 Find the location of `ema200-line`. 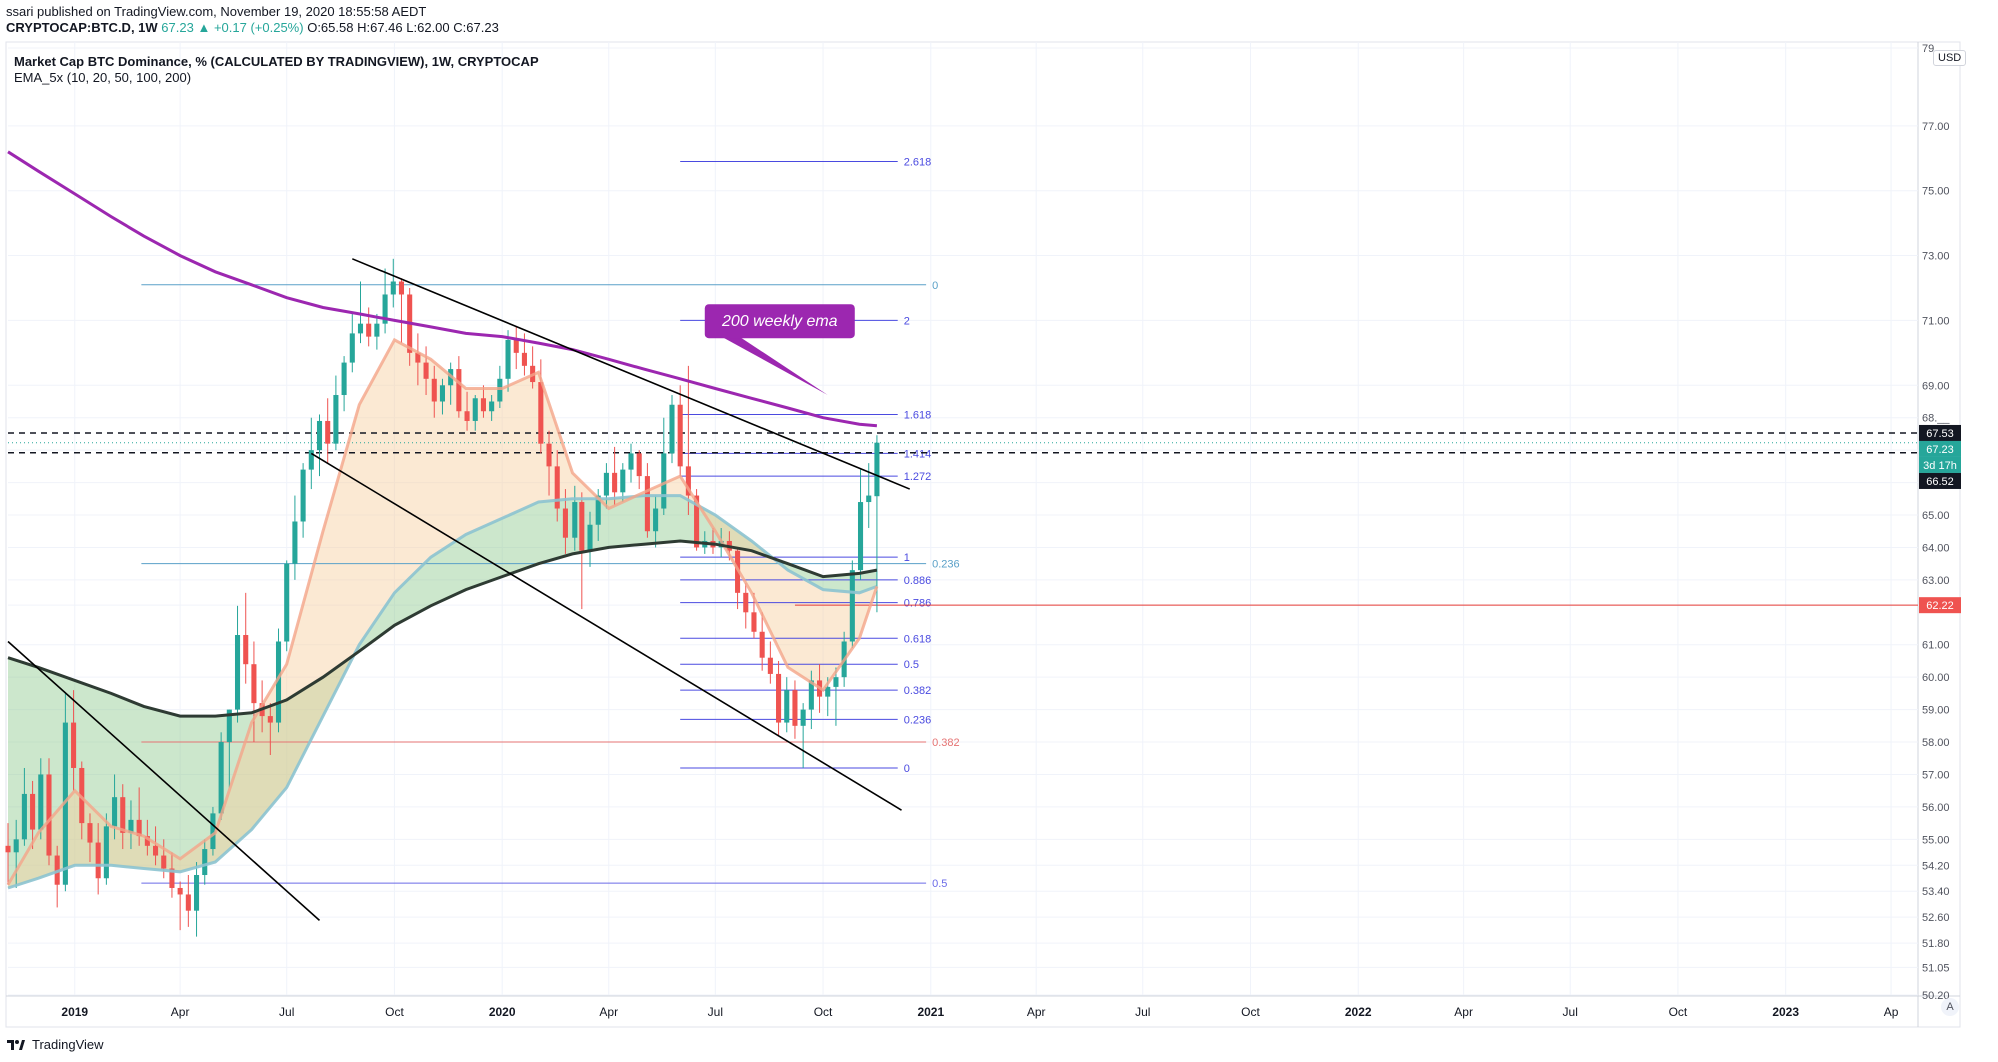

ema200-line is located at coordinates (442, 289).